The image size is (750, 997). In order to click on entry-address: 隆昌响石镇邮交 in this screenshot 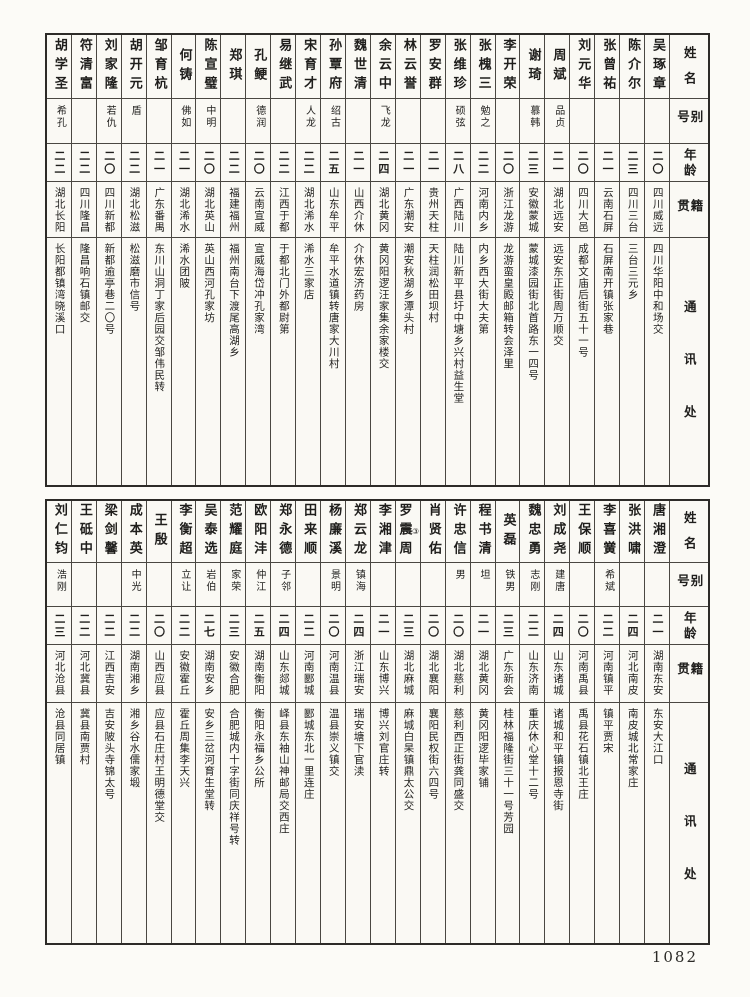, I will do `click(84, 283)`.